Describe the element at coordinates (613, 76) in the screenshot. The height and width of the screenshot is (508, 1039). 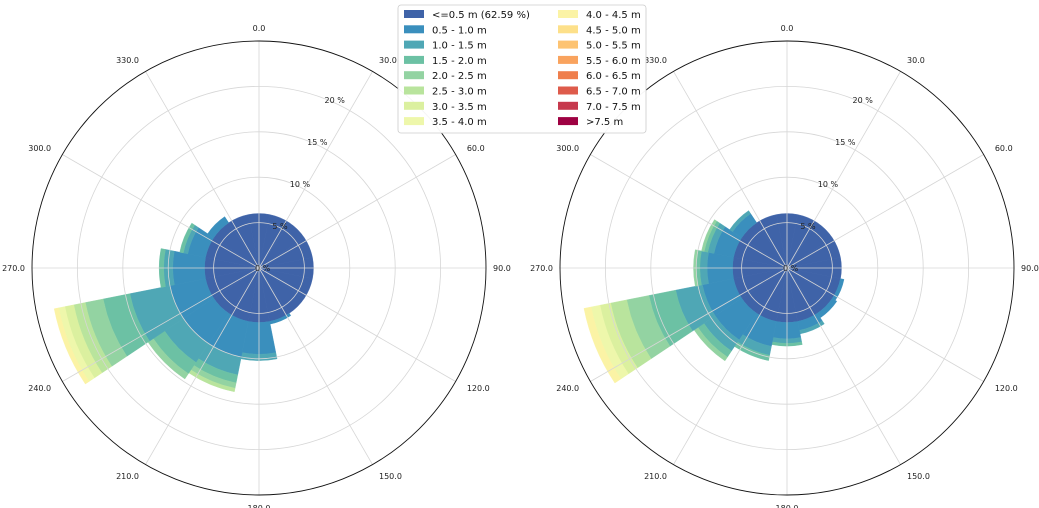
I see `legend-label-12: 6.0 - 6.5 m` at that location.